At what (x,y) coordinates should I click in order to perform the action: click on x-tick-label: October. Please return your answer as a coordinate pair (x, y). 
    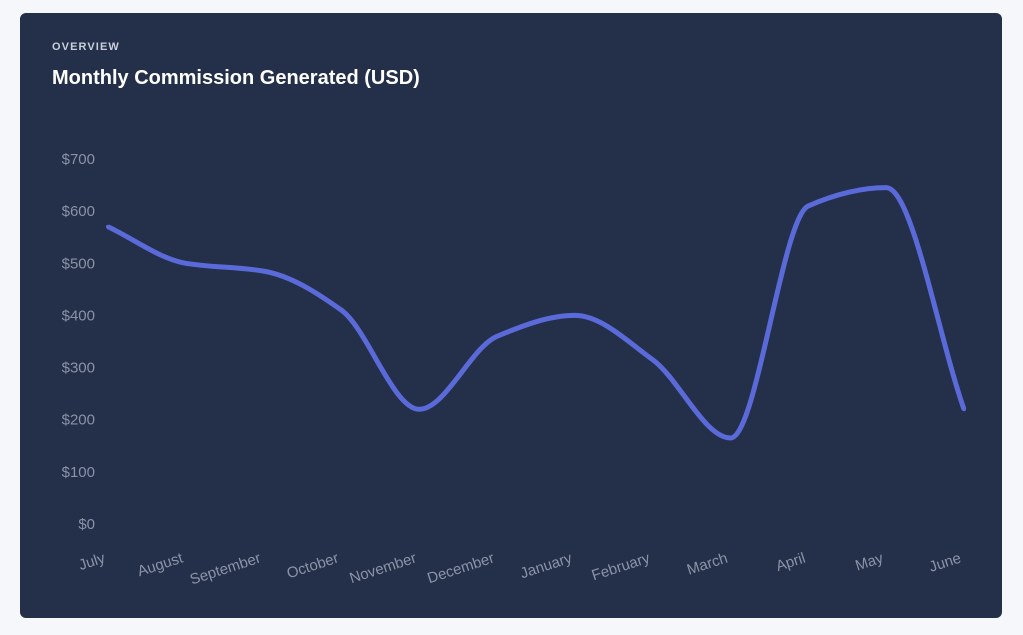
    Looking at the image, I should click on (313, 566).